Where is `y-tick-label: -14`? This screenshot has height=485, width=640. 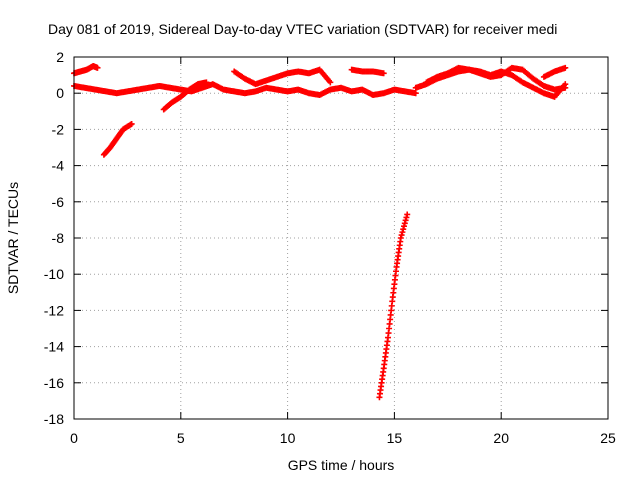
y-tick-label: -14 is located at coordinates (54, 347).